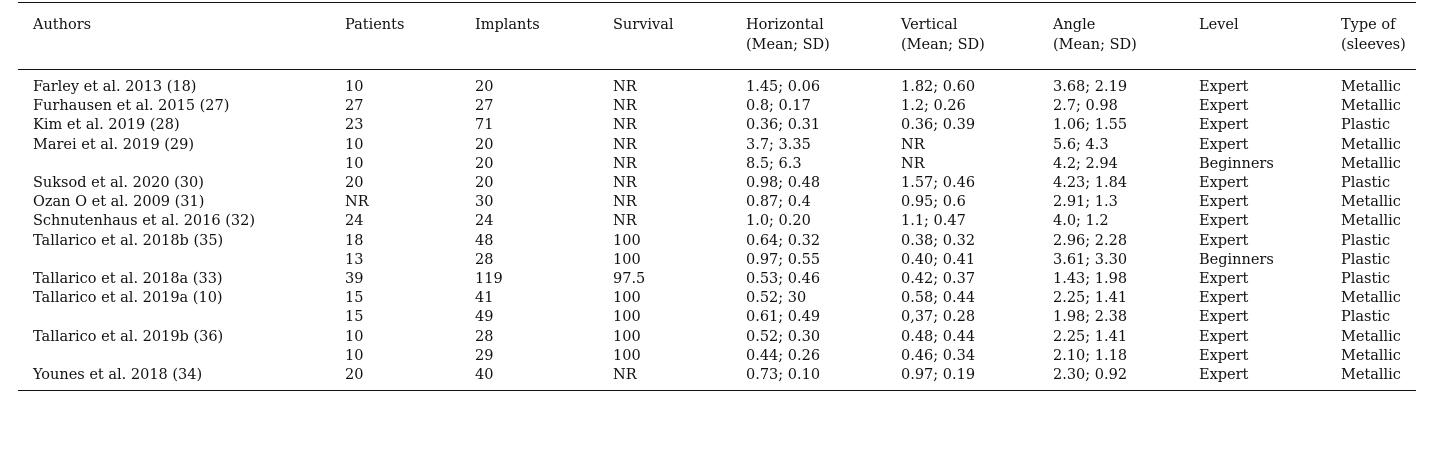  I want to click on cell-horizontal: 3.7; 3.35, so click(778, 144).